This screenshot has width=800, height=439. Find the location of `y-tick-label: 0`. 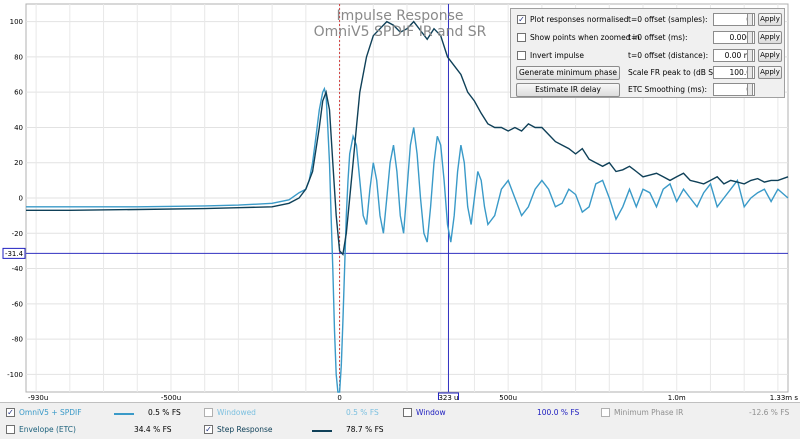

y-tick-label: 0 is located at coordinates (21, 199).